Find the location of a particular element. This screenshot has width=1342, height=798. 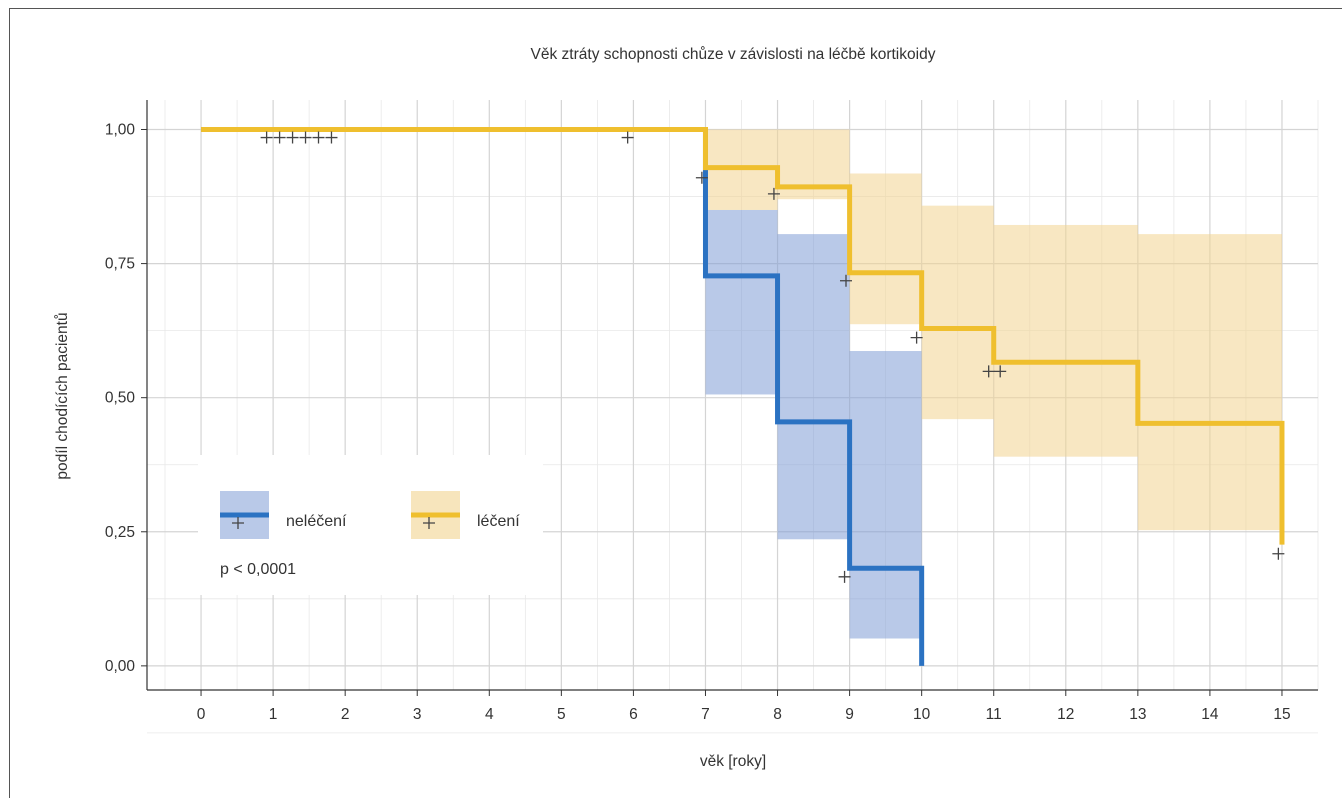

legend: neléčení léčení p < 0,0001 is located at coordinates (370, 525).